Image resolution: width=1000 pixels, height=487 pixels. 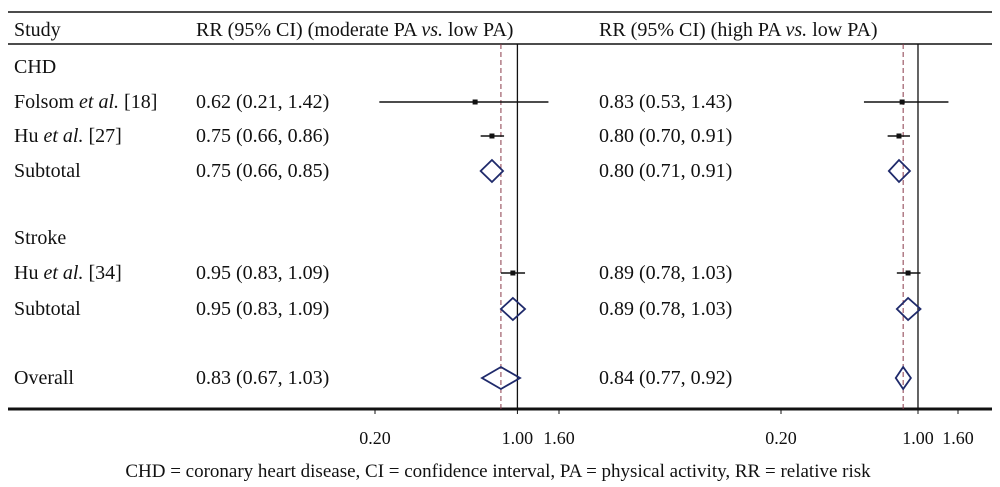 I want to click on group-label: CHD, so click(x=35, y=67).